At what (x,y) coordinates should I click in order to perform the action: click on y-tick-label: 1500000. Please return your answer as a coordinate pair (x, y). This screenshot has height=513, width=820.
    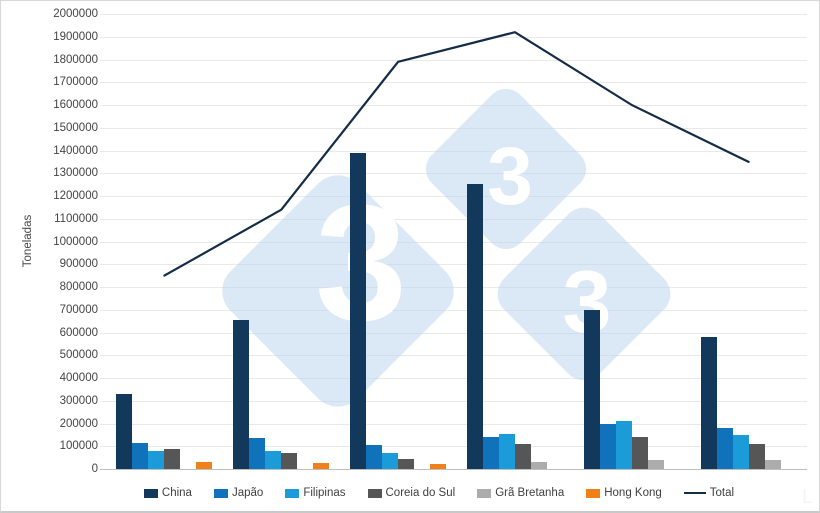
    Looking at the image, I should click on (75, 127).